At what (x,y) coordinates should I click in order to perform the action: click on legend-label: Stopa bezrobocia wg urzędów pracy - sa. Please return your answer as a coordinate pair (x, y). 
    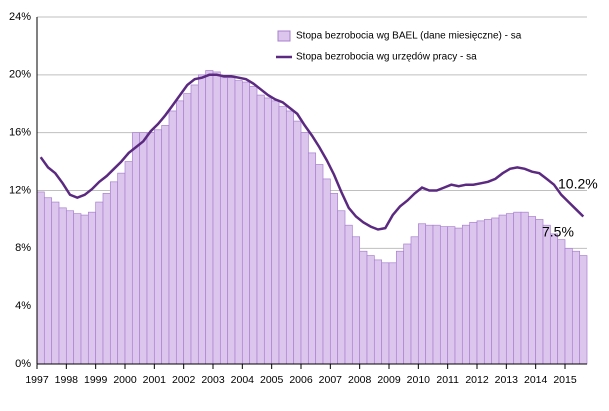
    Looking at the image, I should click on (386, 57).